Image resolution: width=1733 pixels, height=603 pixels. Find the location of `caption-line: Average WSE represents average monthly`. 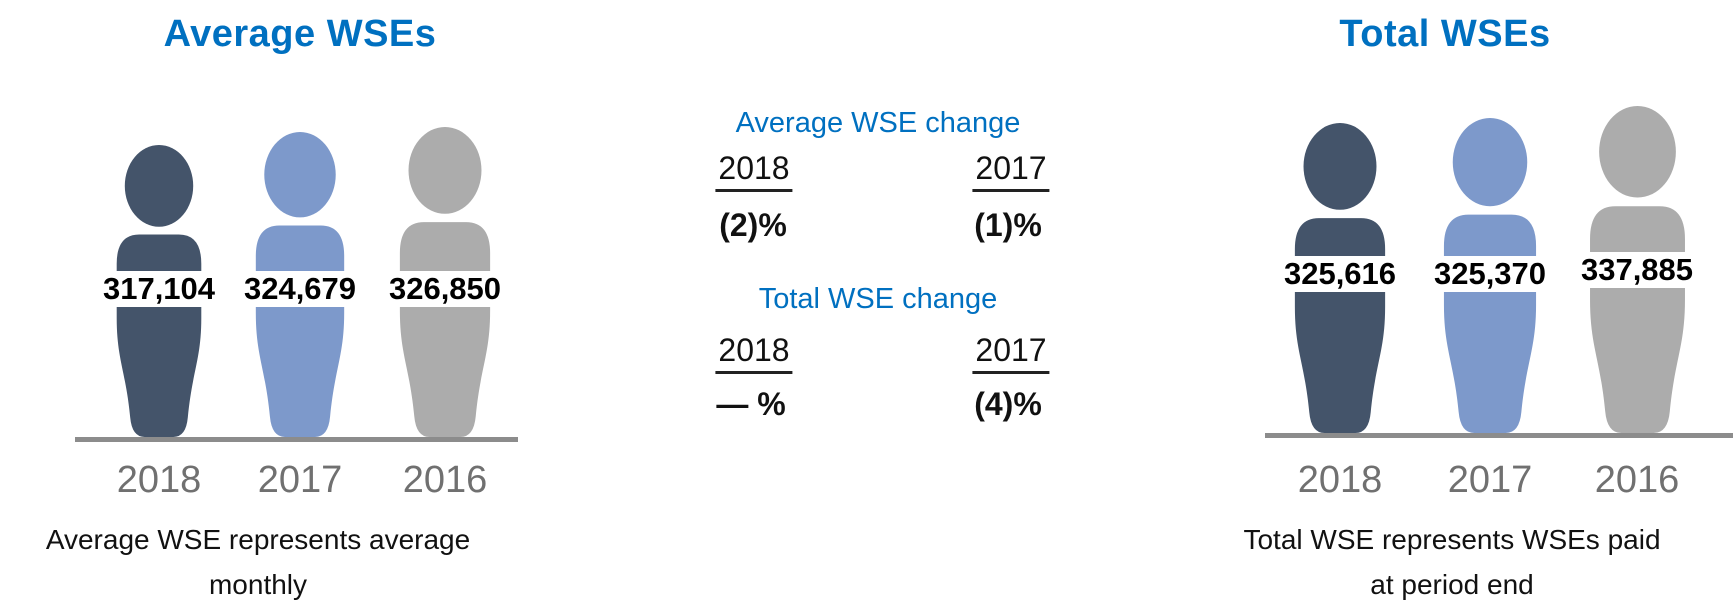

caption-line: Average WSE represents average monthly is located at coordinates (258, 562).